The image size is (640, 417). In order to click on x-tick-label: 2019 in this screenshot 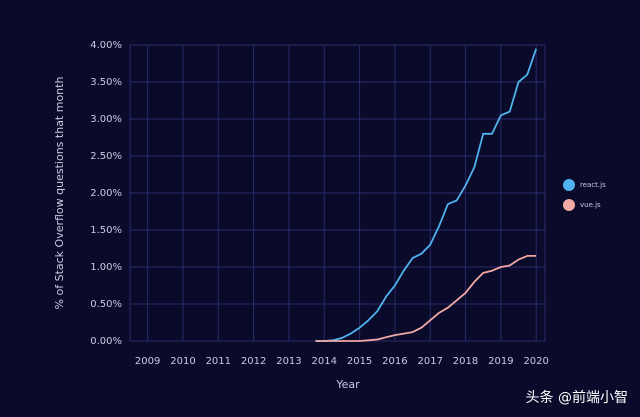, I will do `click(500, 361)`.